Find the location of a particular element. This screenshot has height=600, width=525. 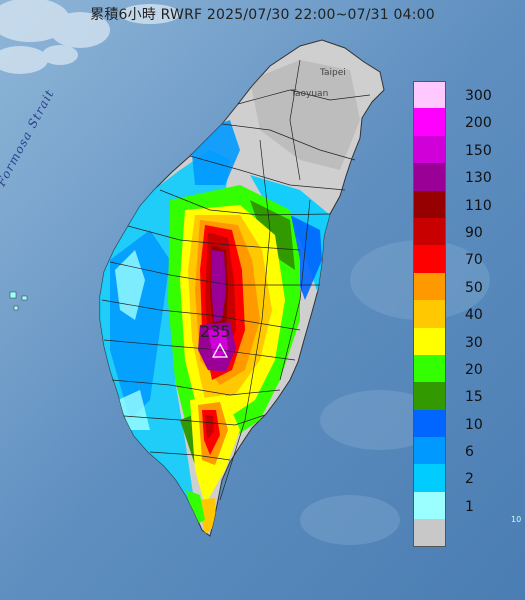

legend-item: 40 is located at coordinates (458, 314).